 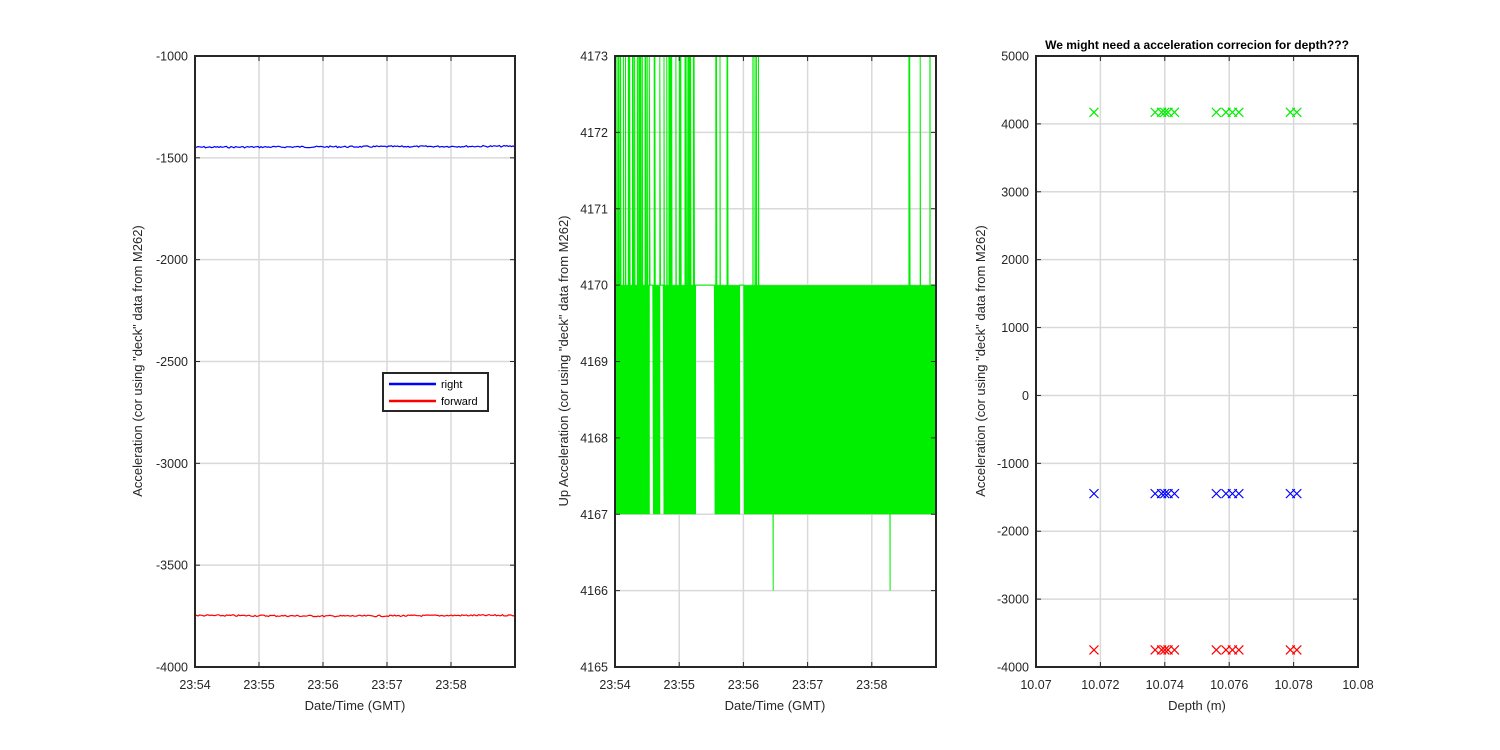 What do you see at coordinates (1015, 192) in the screenshot?
I see `y-tick-label: 3000` at bounding box center [1015, 192].